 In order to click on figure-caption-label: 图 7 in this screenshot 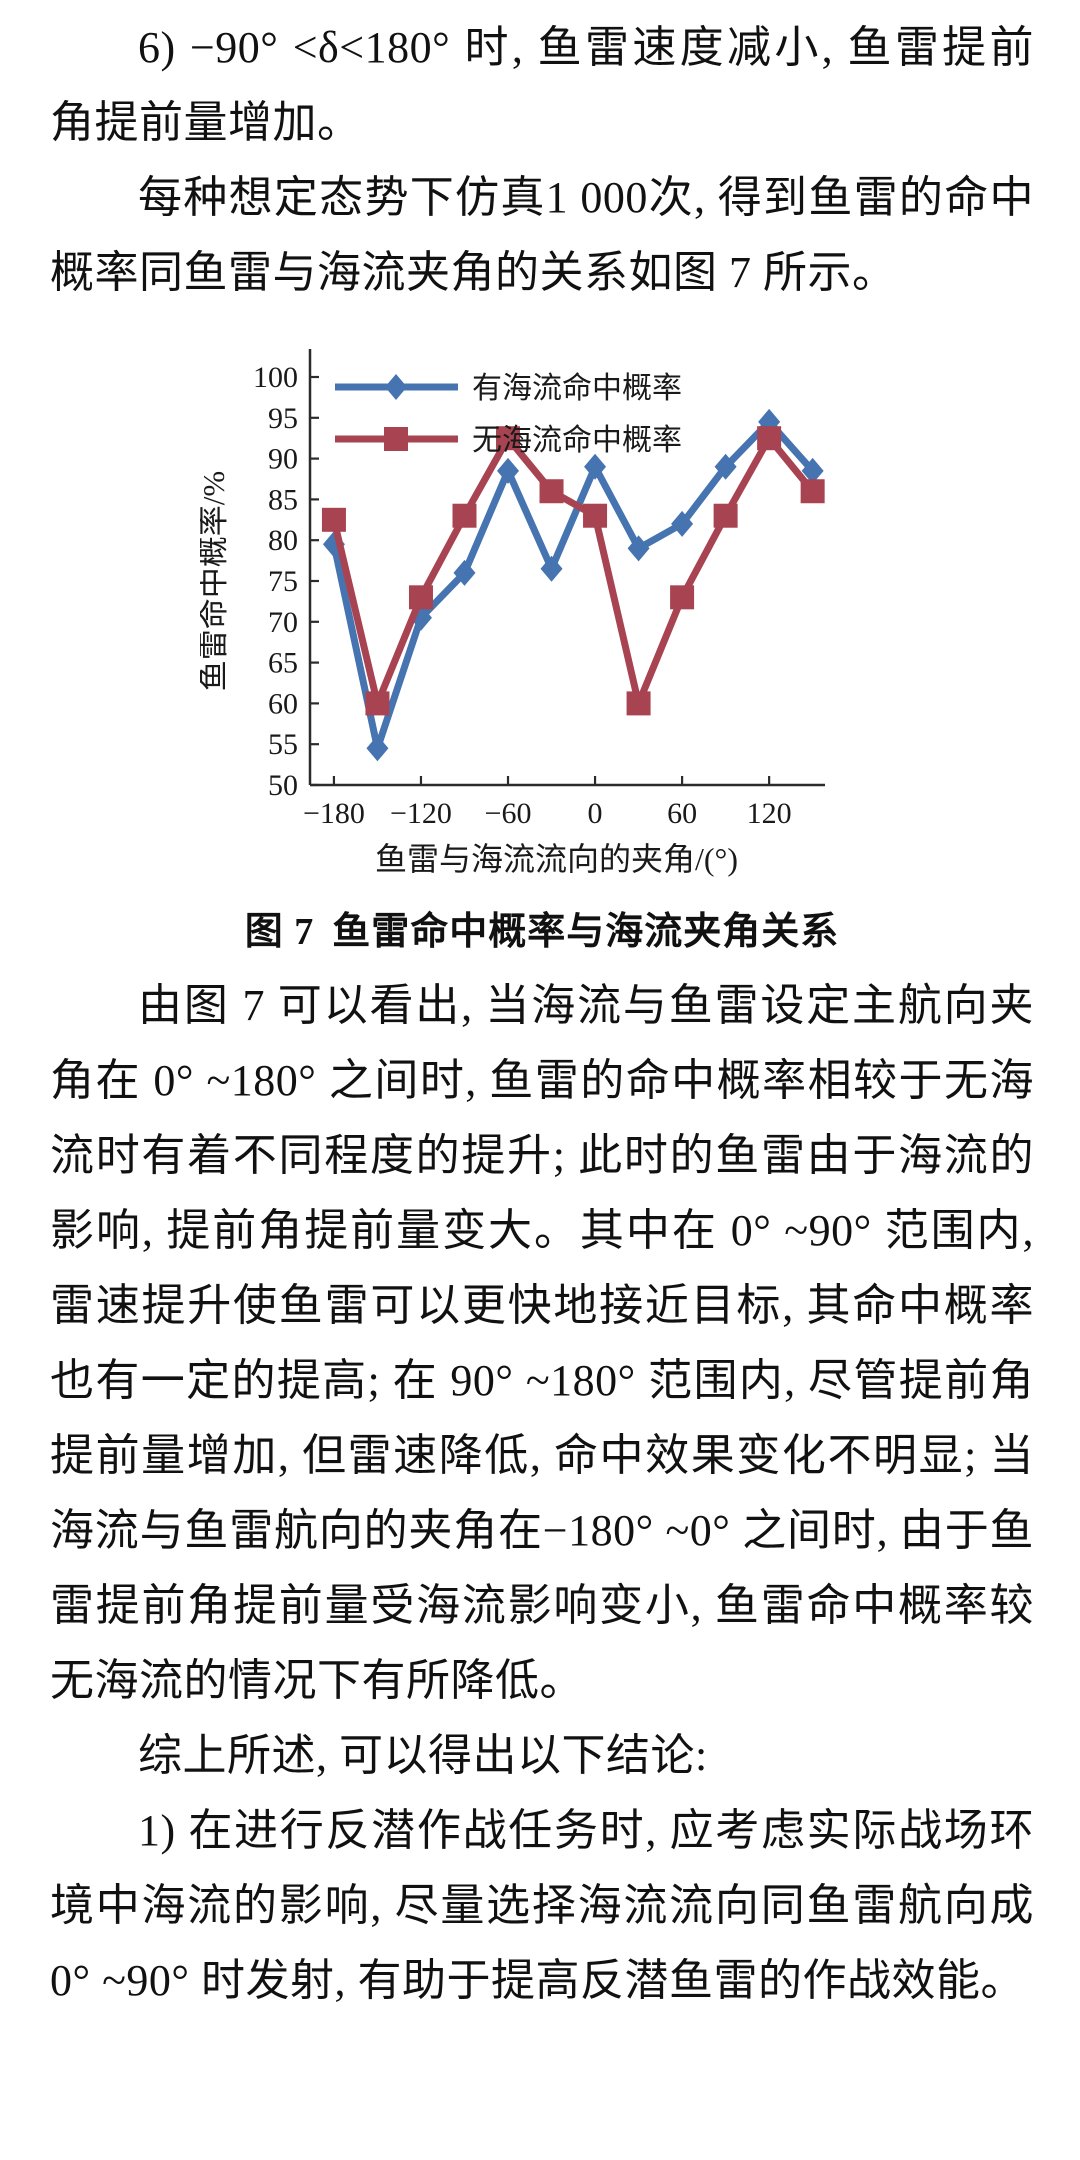, I will do `click(279, 932)`.